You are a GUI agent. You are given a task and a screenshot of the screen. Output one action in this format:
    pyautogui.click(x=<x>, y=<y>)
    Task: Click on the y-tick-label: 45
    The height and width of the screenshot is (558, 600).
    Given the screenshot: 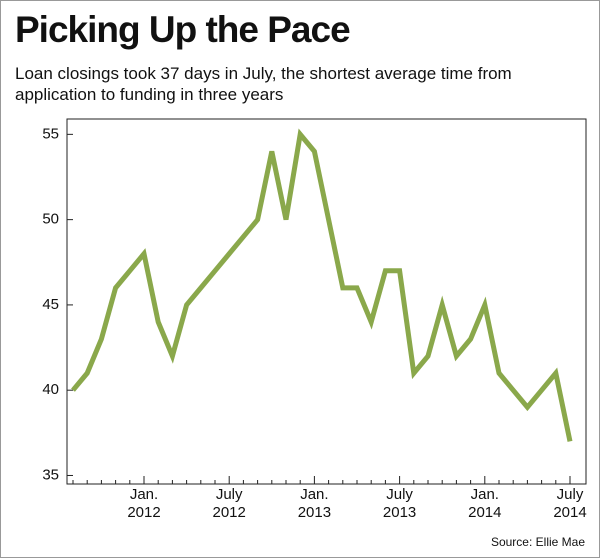 What is the action you would take?
    pyautogui.click(x=50, y=304)
    